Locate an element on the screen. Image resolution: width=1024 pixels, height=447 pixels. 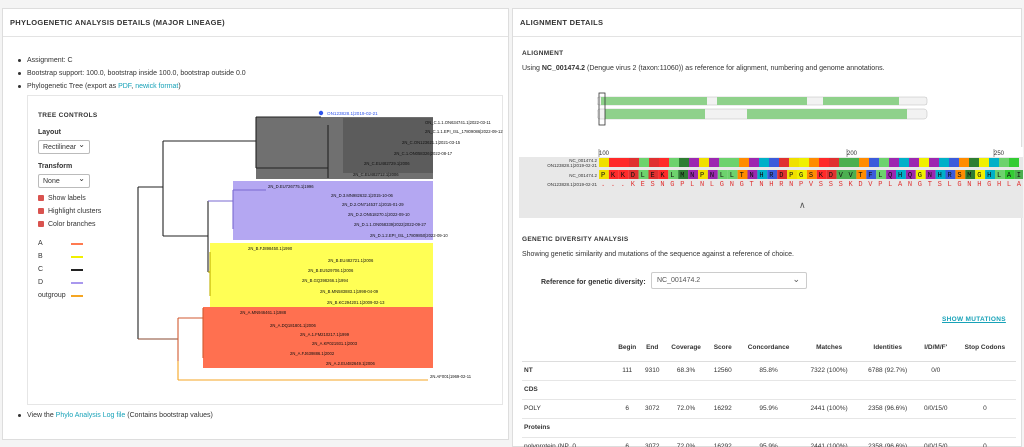
legend-swatch is located at coordinates (77, 257).